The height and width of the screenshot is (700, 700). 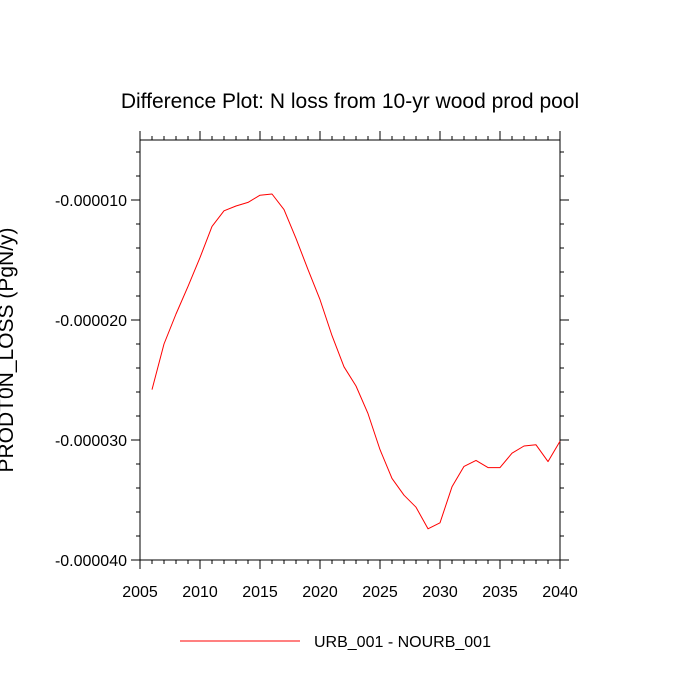 I want to click on x-tick-label: 2035, so click(x=500, y=592).